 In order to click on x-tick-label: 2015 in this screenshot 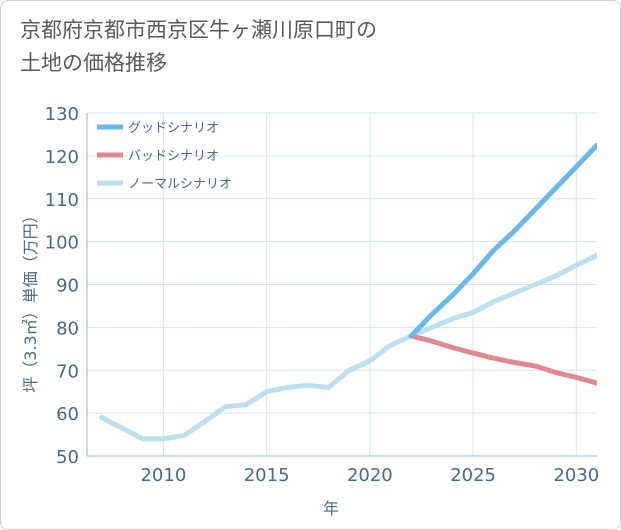, I will do `click(267, 475)`.